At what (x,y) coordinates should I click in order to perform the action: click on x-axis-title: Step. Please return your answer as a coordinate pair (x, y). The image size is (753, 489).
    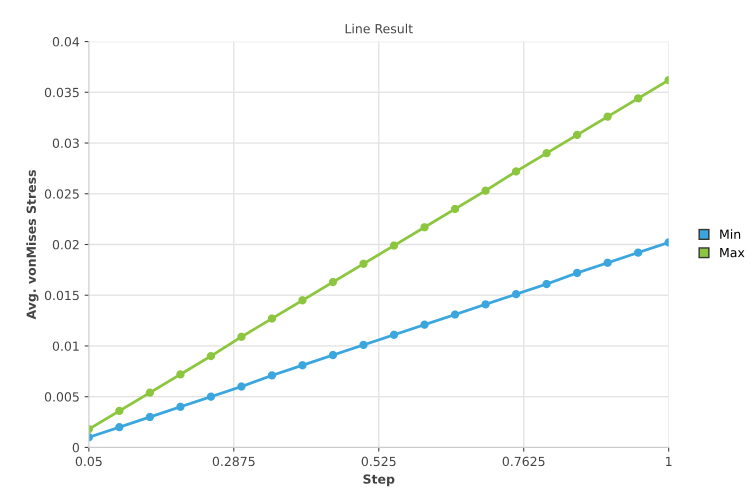
    Looking at the image, I should click on (378, 480).